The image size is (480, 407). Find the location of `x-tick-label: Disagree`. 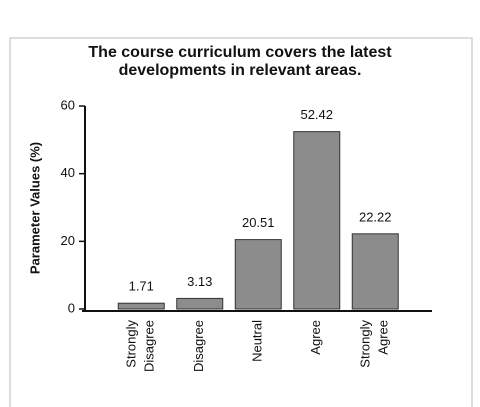

x-tick-label: Disagree is located at coordinates (198, 346).